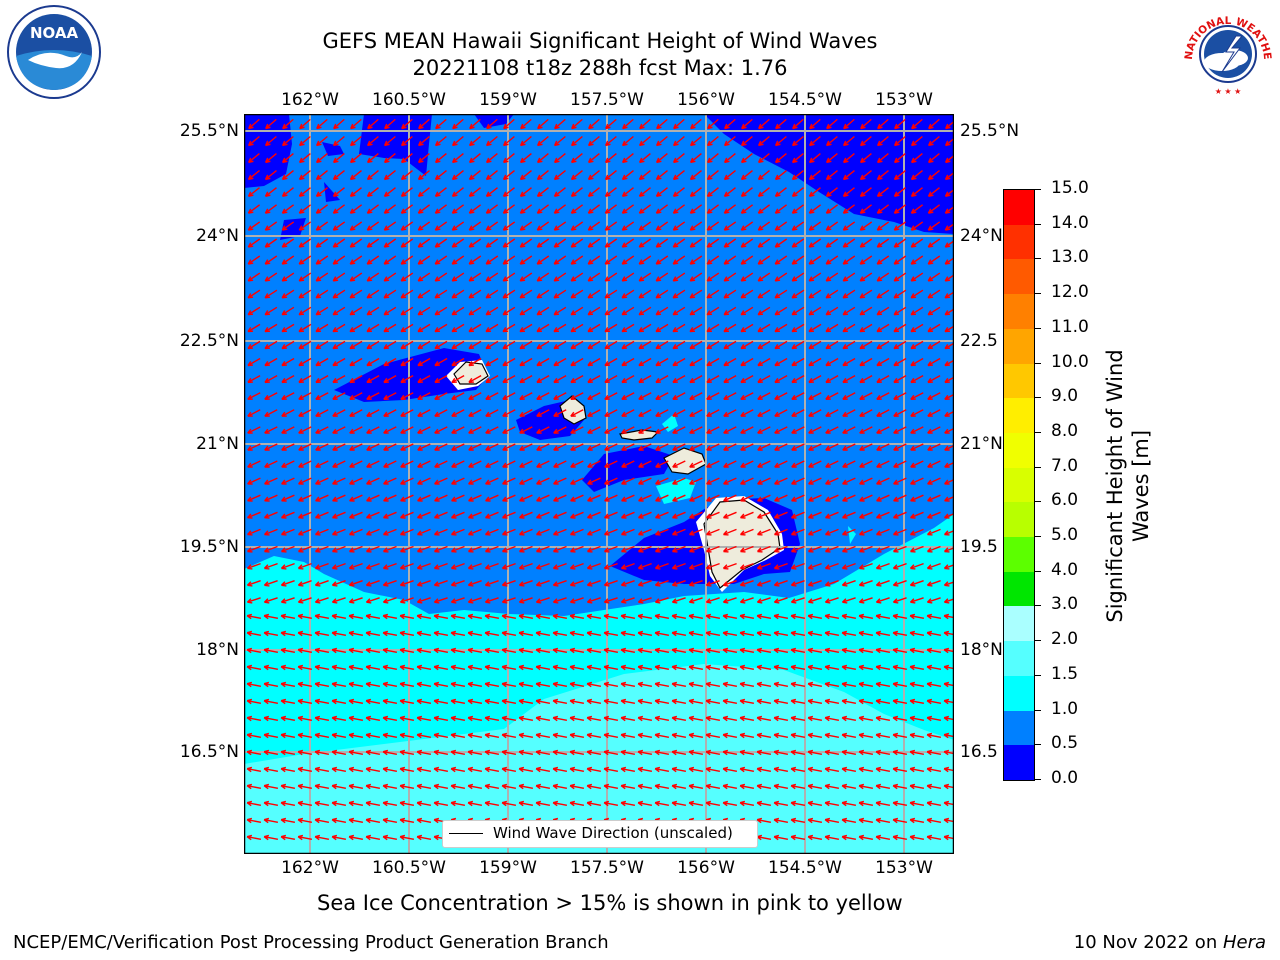  What do you see at coordinates (1070, 326) in the screenshot?
I see `colorbar-tick-label: 11.0` at bounding box center [1070, 326].